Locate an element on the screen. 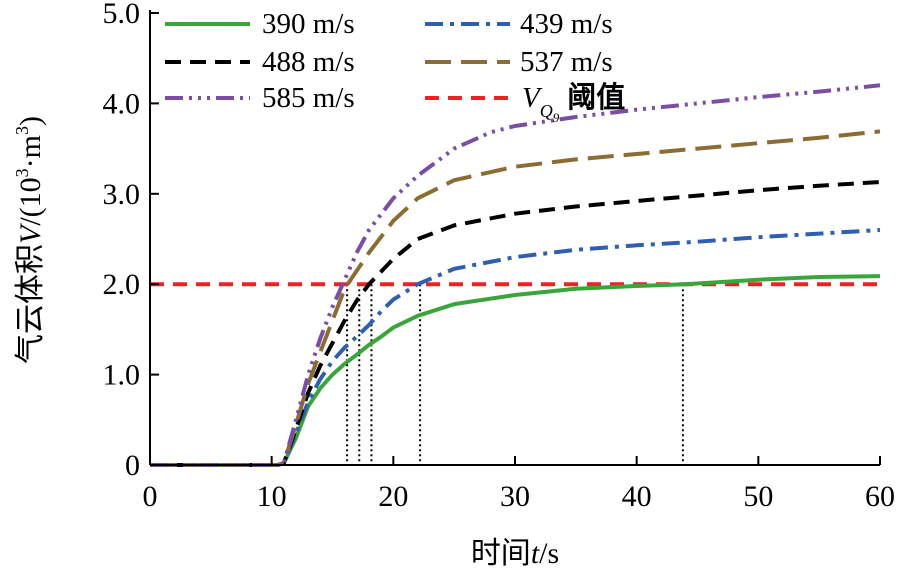 This screenshot has width=900, height=573. y-tick-label: 4.0 is located at coordinates (122, 103).